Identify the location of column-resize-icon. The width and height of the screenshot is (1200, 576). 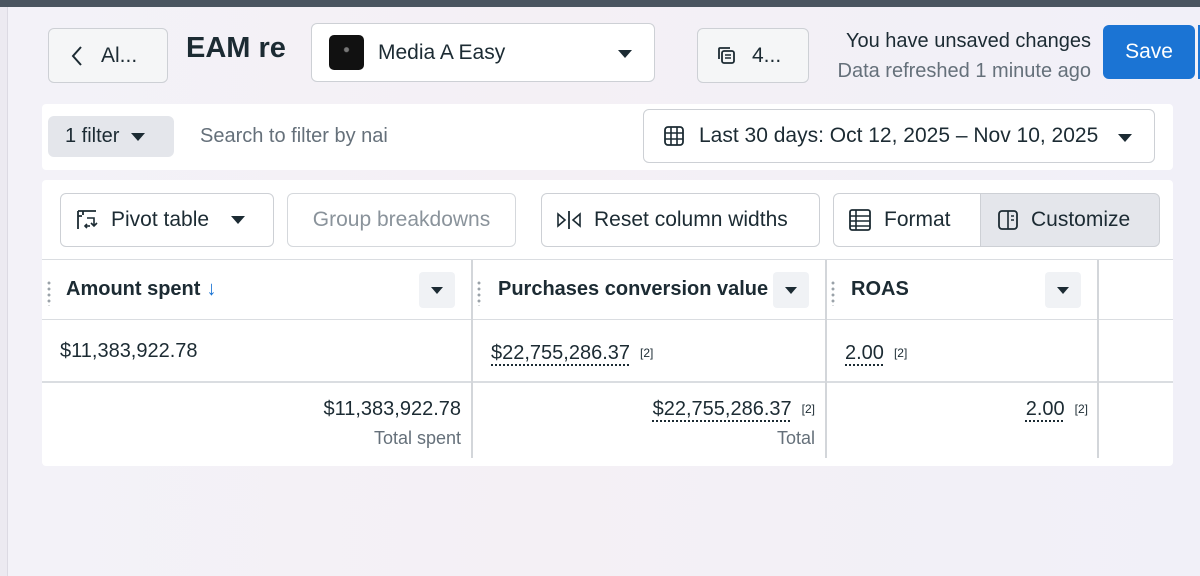
(569, 220).